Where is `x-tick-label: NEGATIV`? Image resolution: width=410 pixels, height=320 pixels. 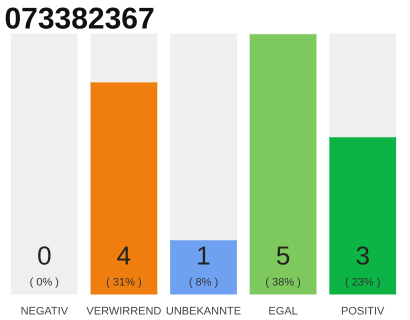
x-tick-label: NEGATIV is located at coordinates (44, 312).